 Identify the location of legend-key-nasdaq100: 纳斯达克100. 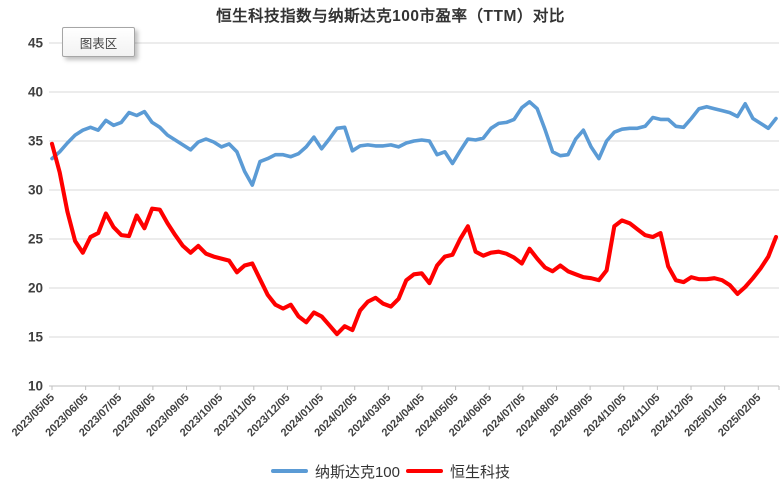
(335, 471).